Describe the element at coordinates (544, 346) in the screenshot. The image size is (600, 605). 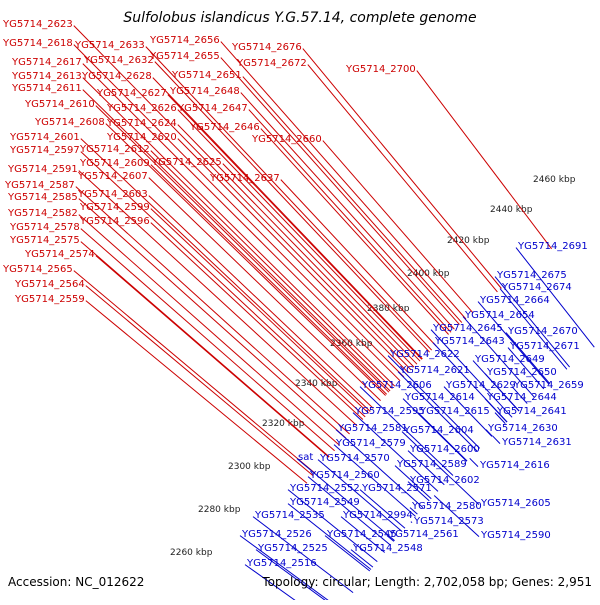
I see `gene-label: YG5714_2671` at that location.